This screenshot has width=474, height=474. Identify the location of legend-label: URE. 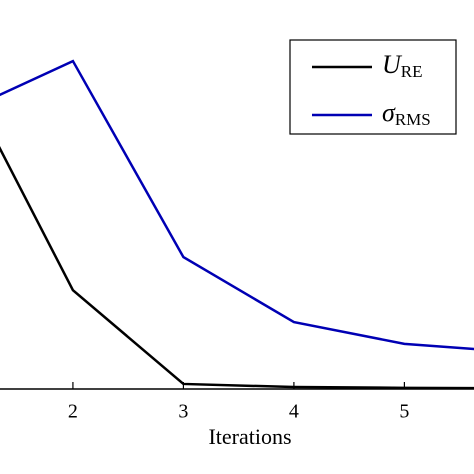
(402, 65).